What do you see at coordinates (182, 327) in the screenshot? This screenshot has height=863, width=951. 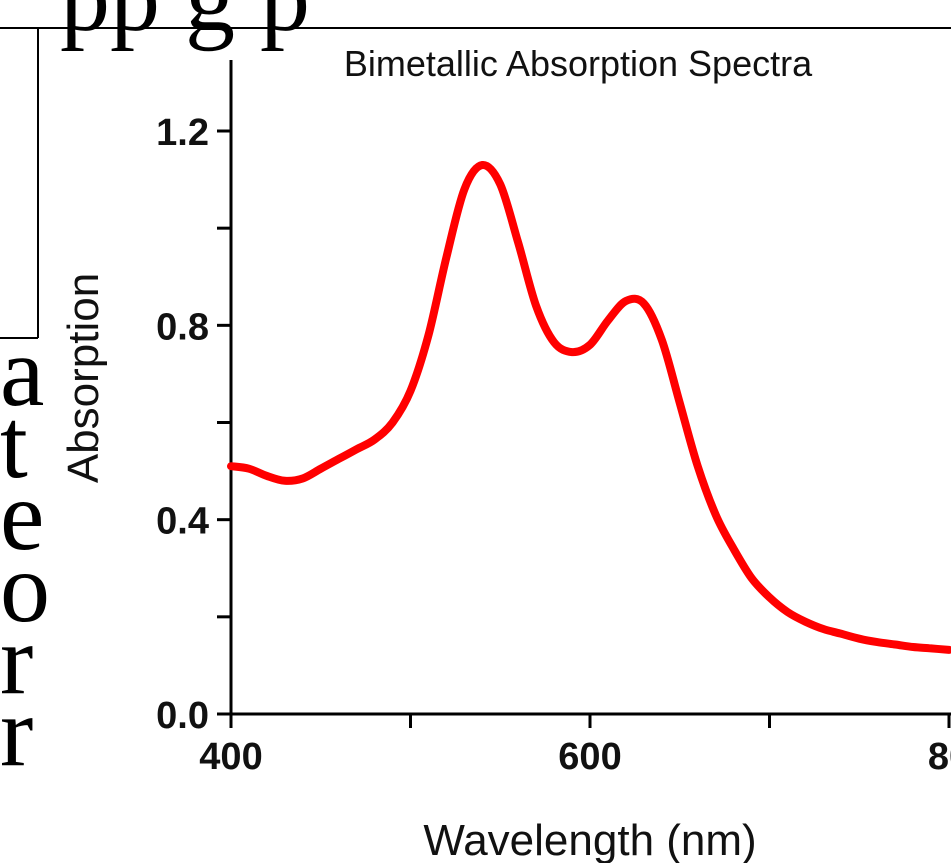 I see `y-tick-label: 0.8` at bounding box center [182, 327].